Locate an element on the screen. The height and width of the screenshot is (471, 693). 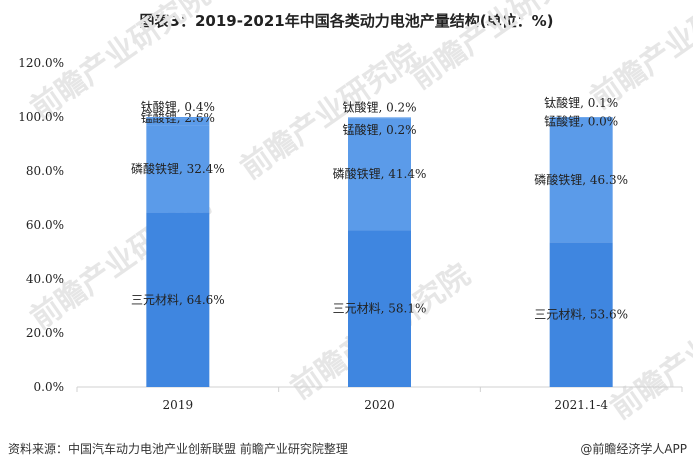
data-label: 磷酸铁锂, 41.4% is located at coordinates (380, 173).